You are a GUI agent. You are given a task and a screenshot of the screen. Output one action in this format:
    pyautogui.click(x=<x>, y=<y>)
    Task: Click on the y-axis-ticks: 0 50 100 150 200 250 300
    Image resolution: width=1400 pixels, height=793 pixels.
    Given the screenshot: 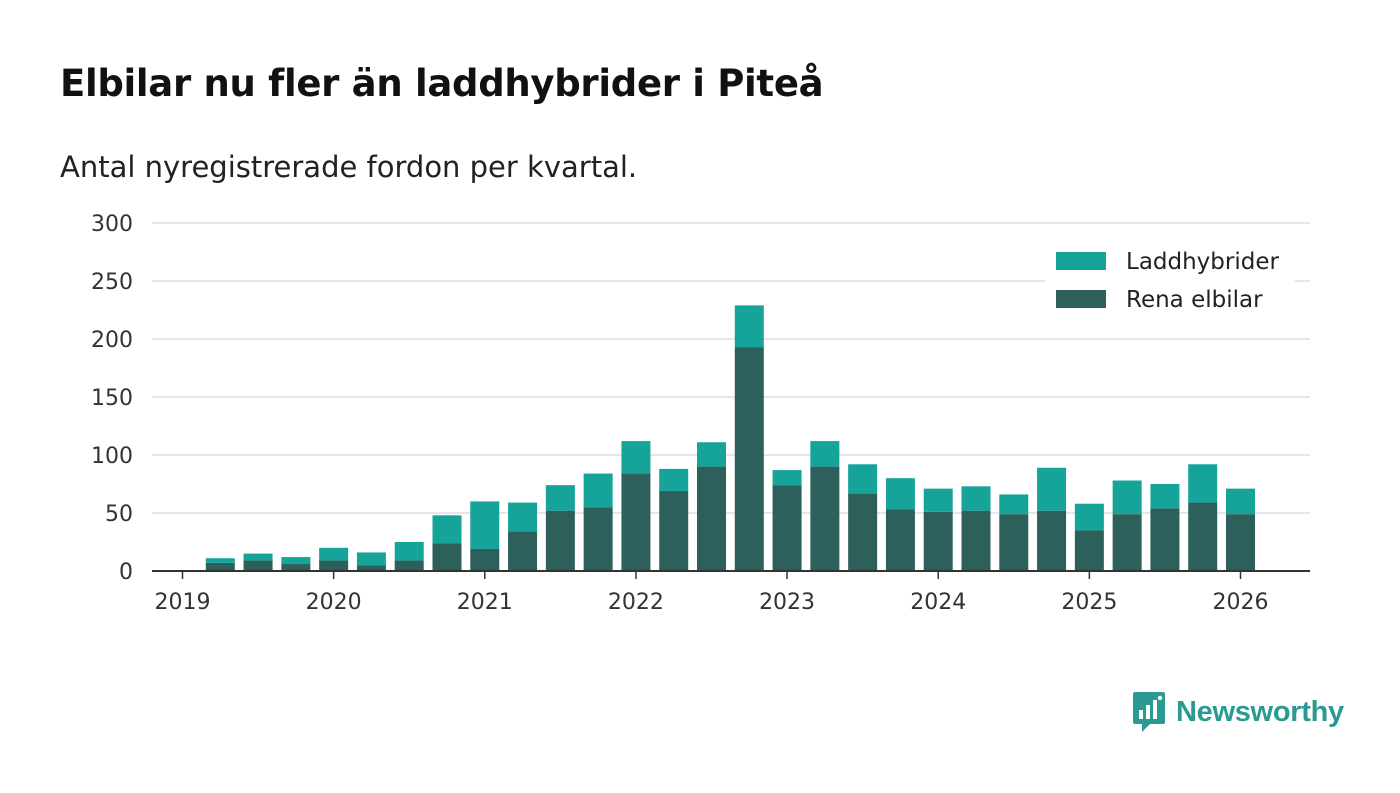 What is the action you would take?
    pyautogui.click(x=112, y=398)
    